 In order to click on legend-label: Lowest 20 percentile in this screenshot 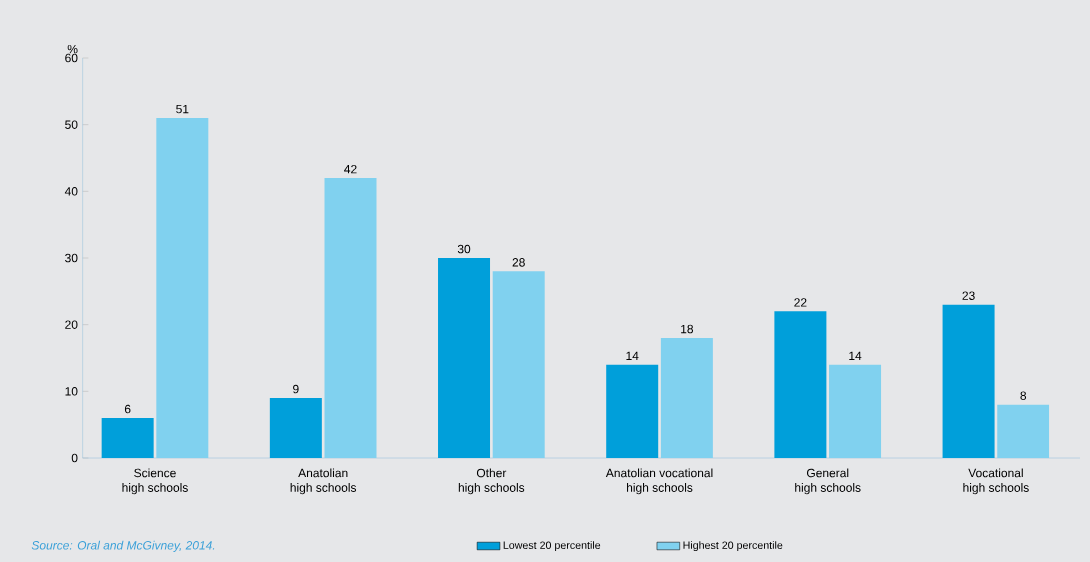, I will do `click(552, 546)`.